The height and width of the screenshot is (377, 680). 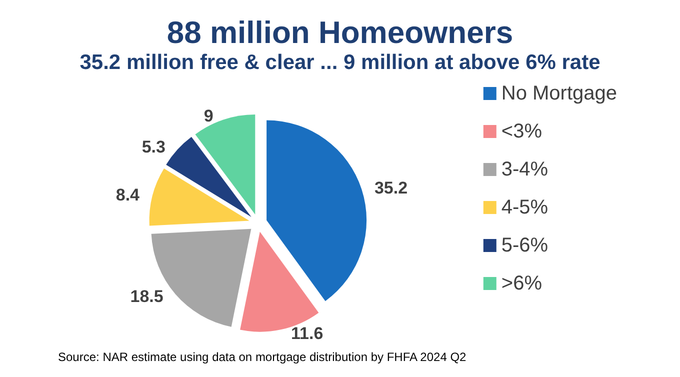 What do you see at coordinates (307, 333) in the screenshot?
I see `data-label: 11.6` at bounding box center [307, 333].